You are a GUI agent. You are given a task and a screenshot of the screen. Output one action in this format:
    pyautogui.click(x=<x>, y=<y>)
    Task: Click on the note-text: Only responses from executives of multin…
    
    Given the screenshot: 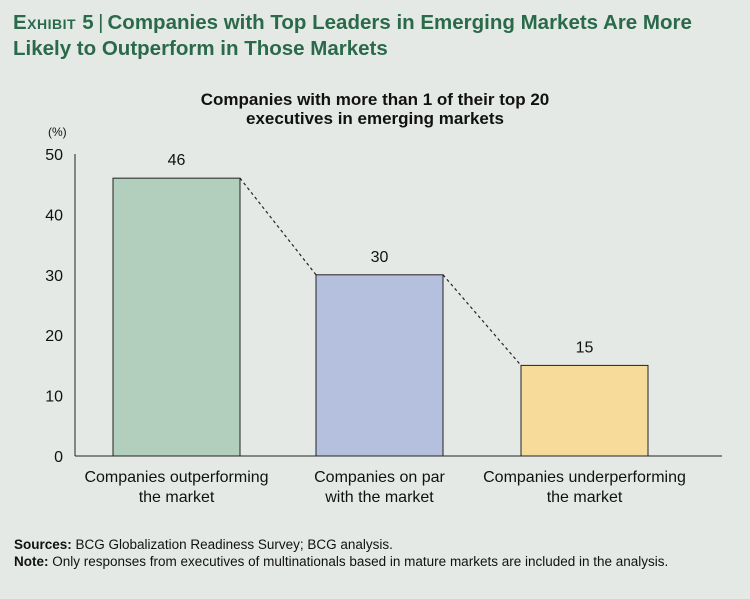 What is the action you would take?
    pyautogui.click(x=358, y=561)
    